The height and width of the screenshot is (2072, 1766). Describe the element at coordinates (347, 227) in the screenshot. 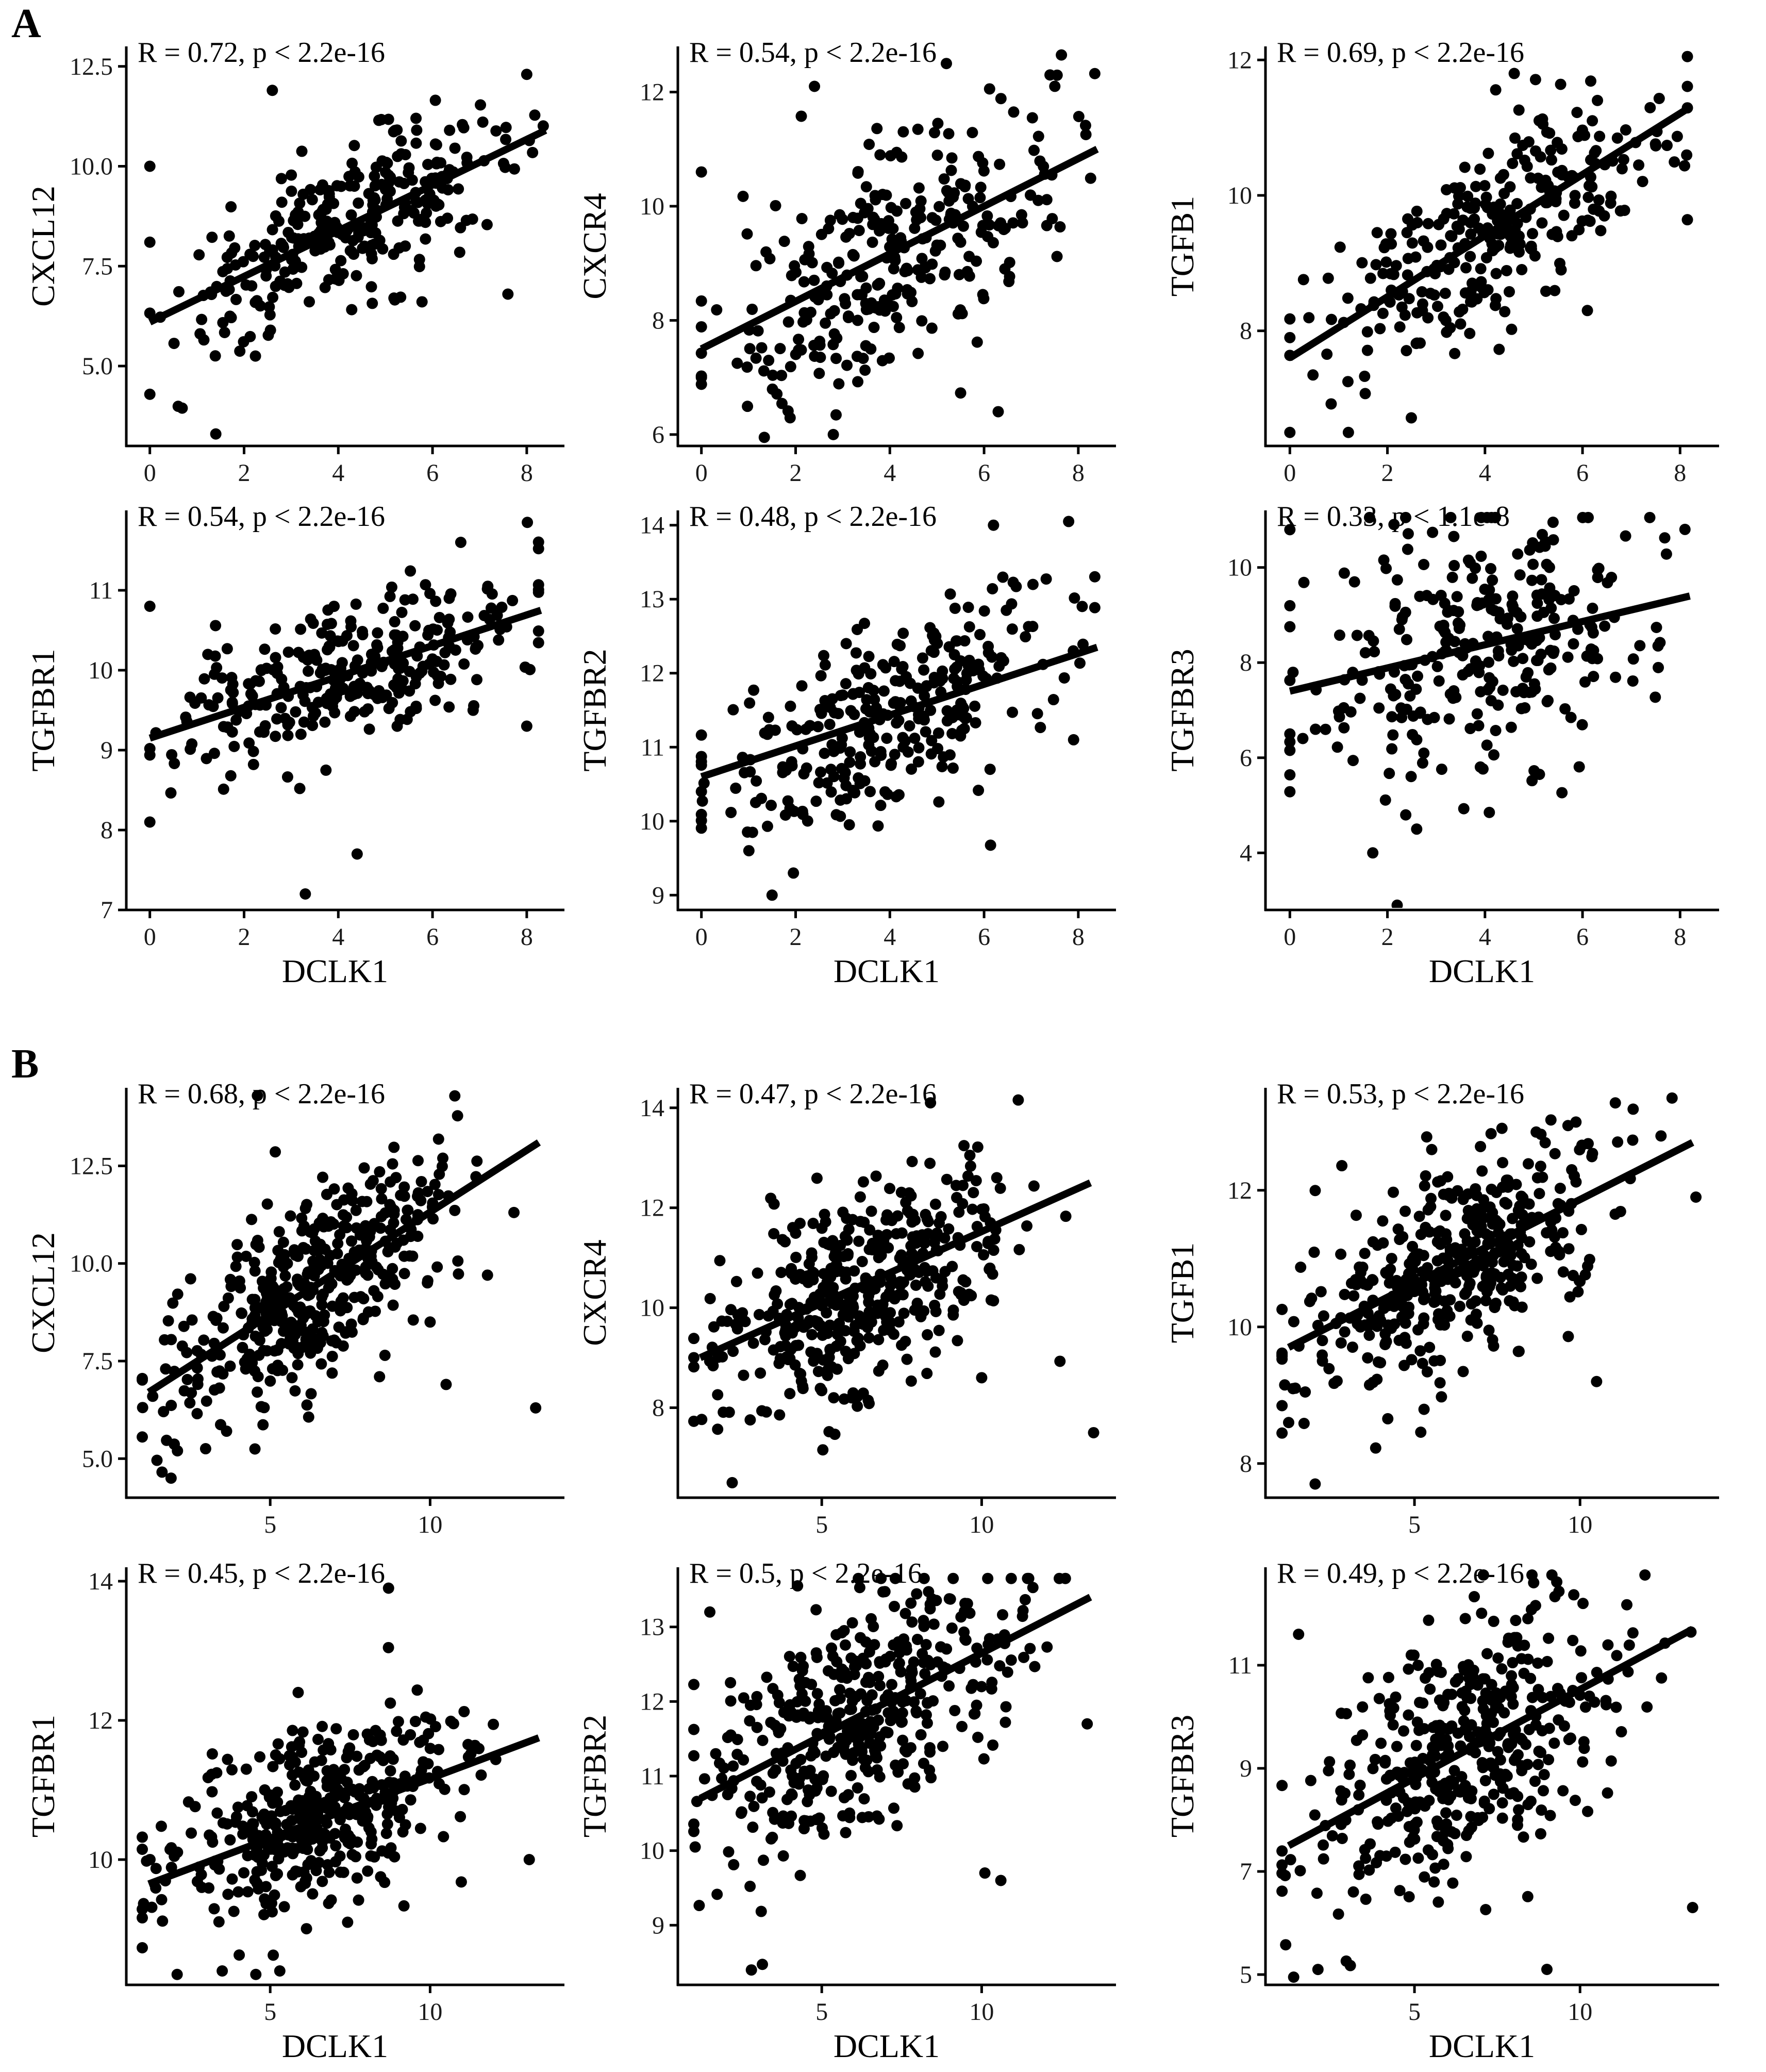

I see `regression-line` at that location.